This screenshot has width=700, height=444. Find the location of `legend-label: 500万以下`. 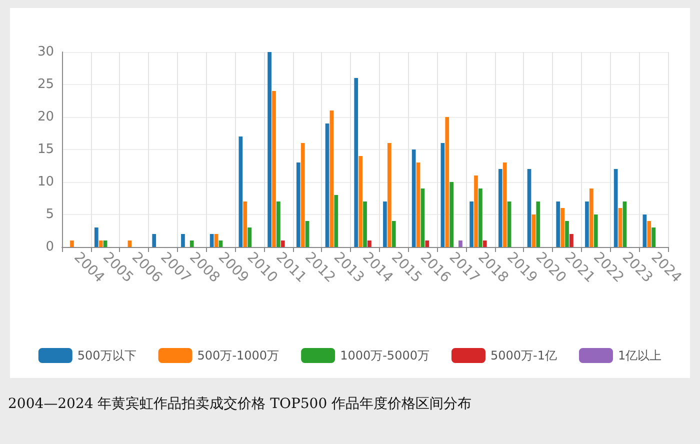

legend-label: 500万以下 is located at coordinates (106, 355).